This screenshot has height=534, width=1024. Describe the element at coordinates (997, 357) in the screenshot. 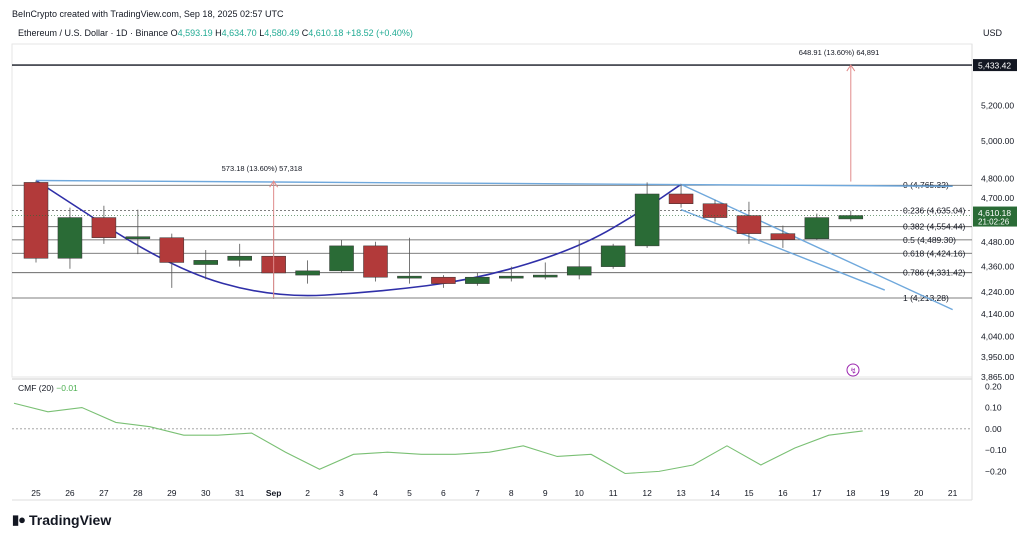

I see `price-tick-label: 3,950.00` at that location.